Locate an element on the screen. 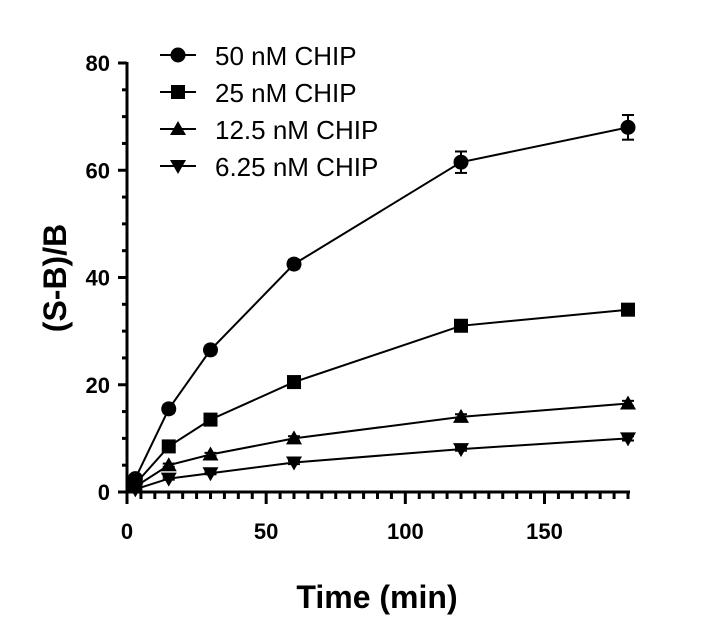 The height and width of the screenshot is (634, 720). y-tick-label: 0 is located at coordinates (104, 492).